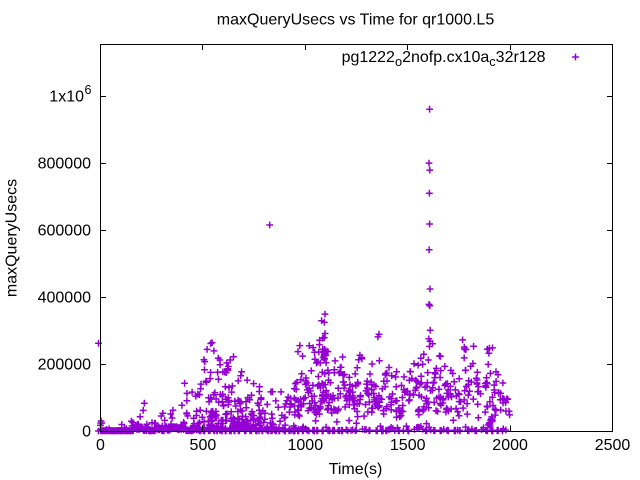 The width and height of the screenshot is (640, 480). What do you see at coordinates (64, 365) in the screenshot?
I see `svg-text: 200000` at bounding box center [64, 365].